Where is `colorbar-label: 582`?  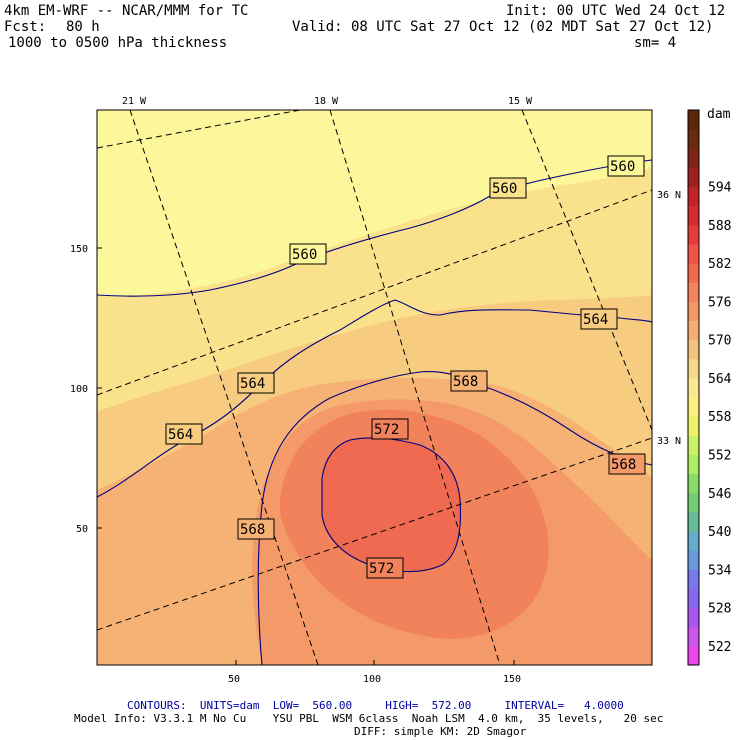 colorbar-label: 582 is located at coordinates (719, 264).